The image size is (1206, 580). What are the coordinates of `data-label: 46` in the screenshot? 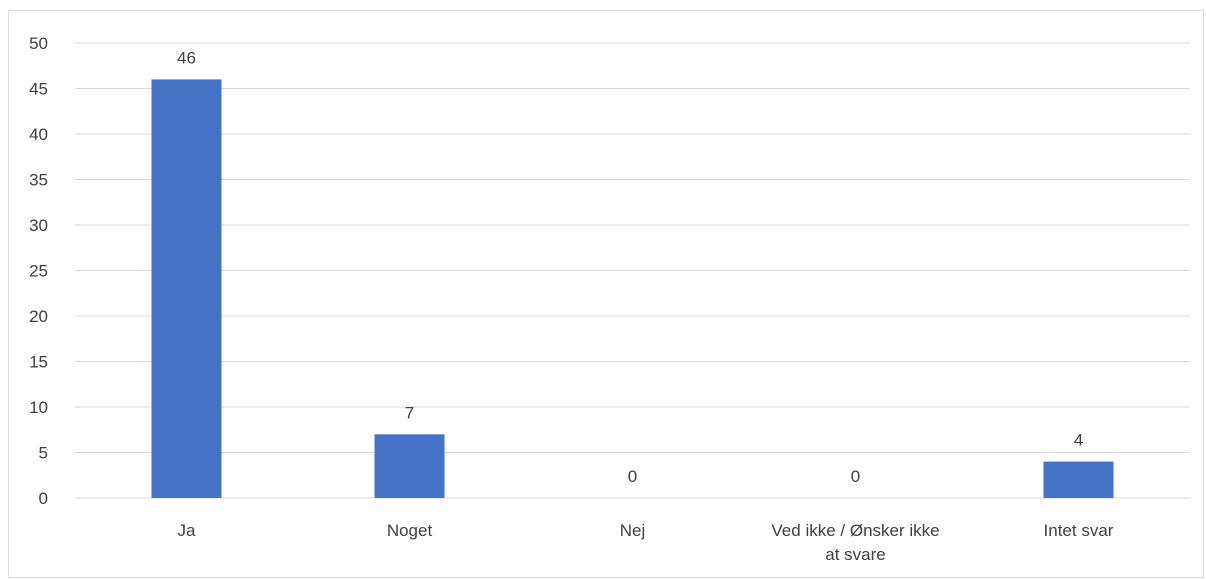 It's located at (186, 57).